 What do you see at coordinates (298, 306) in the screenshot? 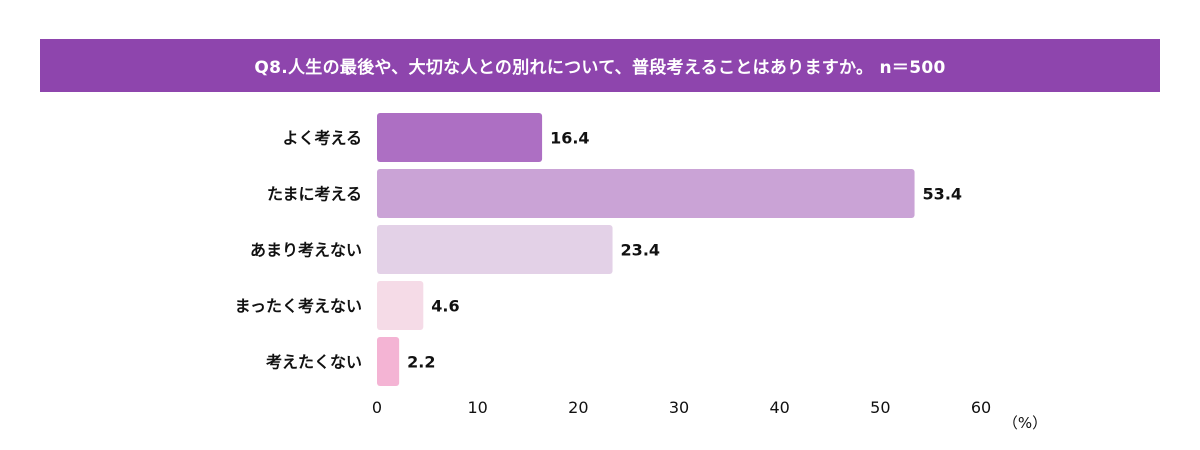
I see `category-label: まったく考えない` at bounding box center [298, 306].